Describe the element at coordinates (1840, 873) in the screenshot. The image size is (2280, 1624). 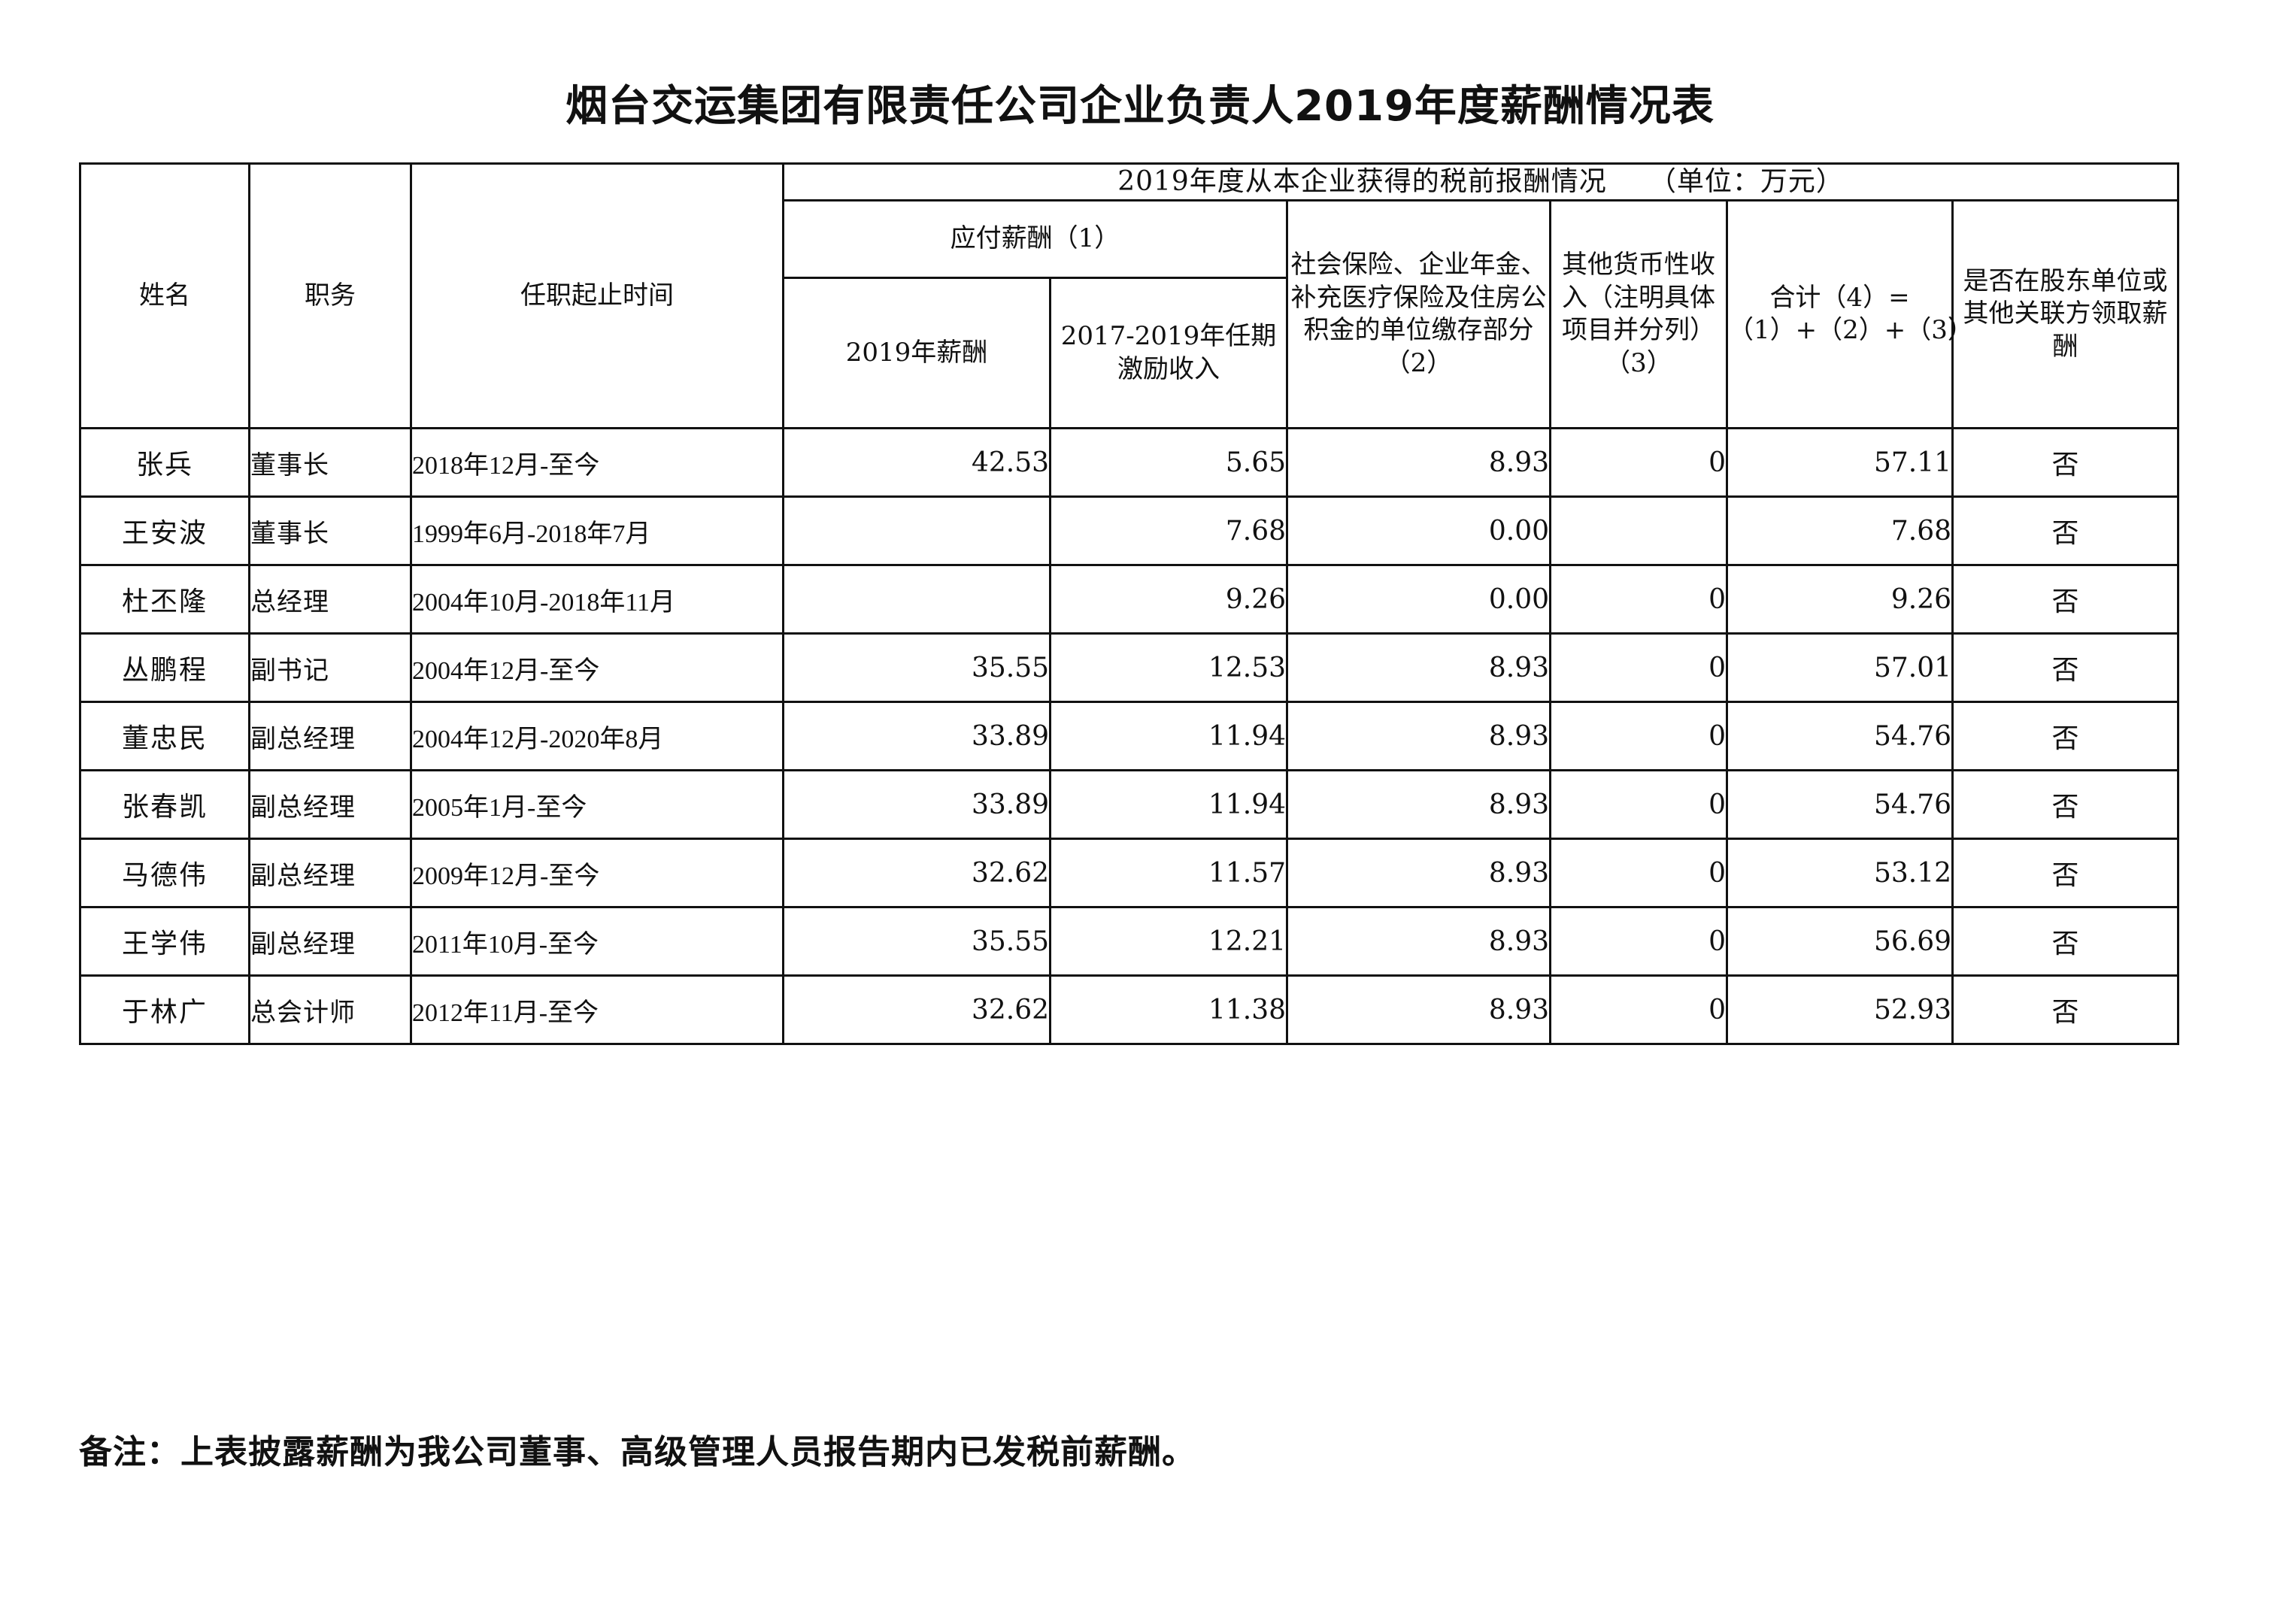
I see `cell-total: 53.12` at that location.